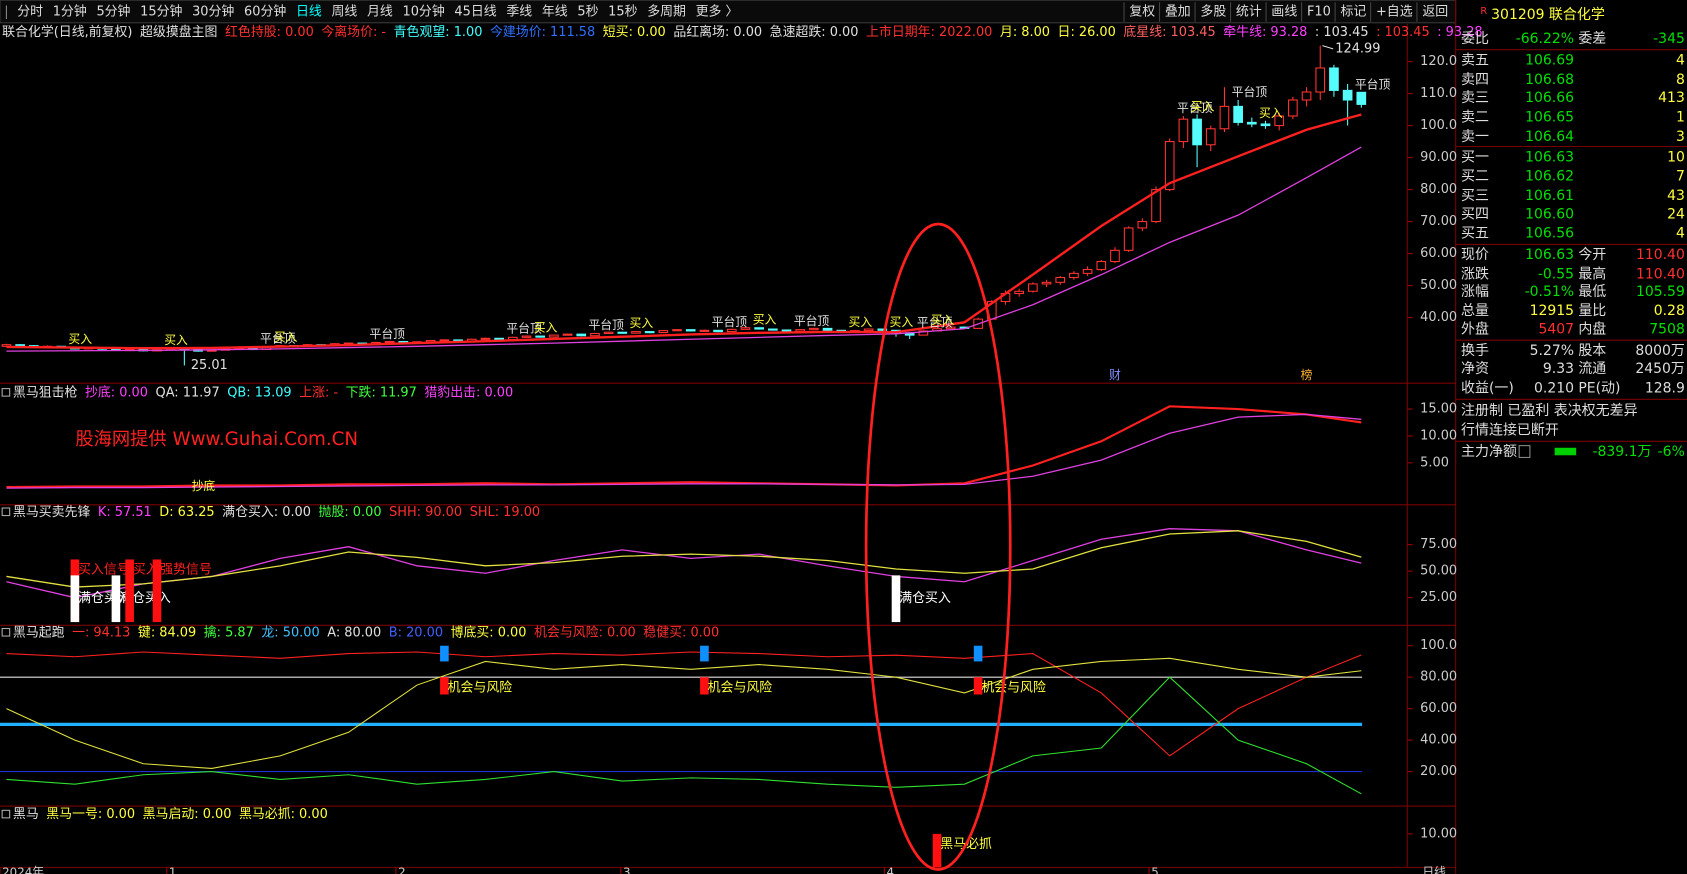  What do you see at coordinates (1115, 375) in the screenshot?
I see `event-marker: 财` at bounding box center [1115, 375].